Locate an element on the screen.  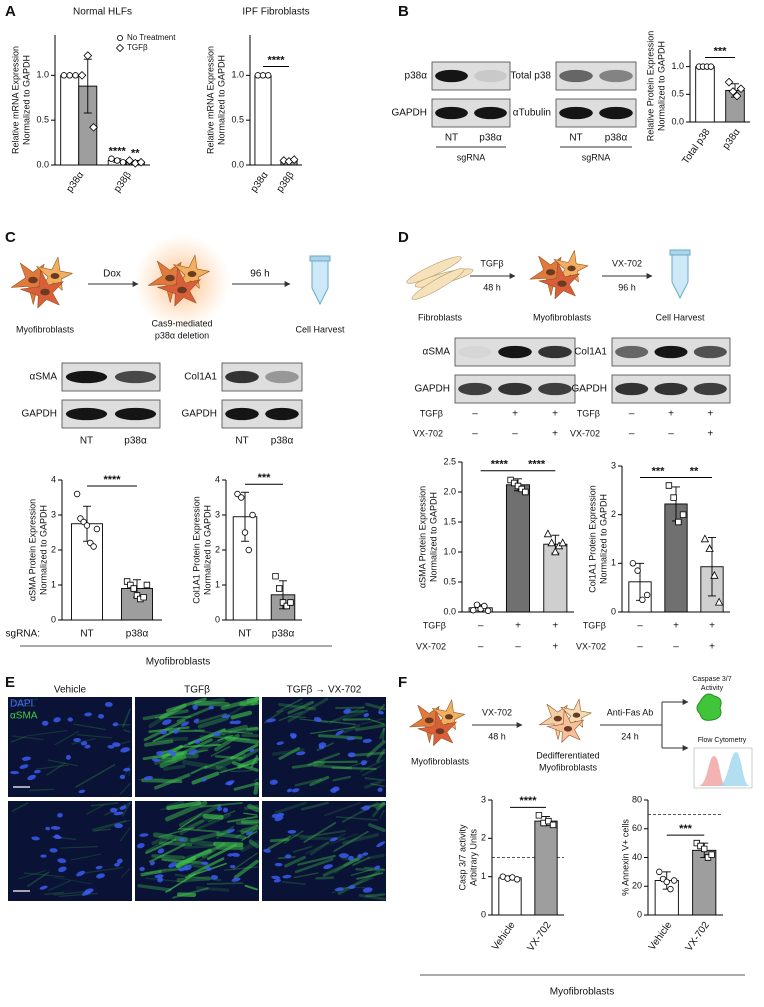
step-label: VX-702 is located at coordinates (627, 263).